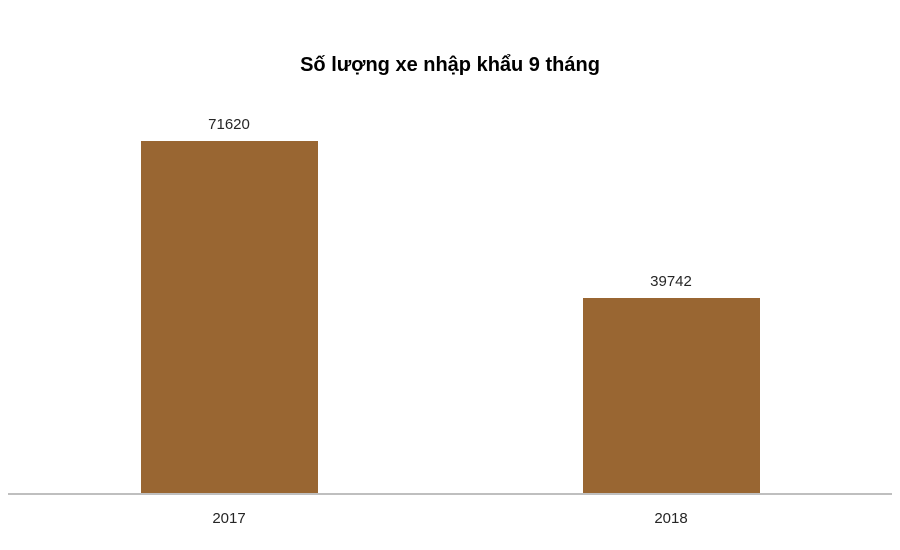 The width and height of the screenshot is (900, 550). I want to click on x-axis-line, so click(450, 494).